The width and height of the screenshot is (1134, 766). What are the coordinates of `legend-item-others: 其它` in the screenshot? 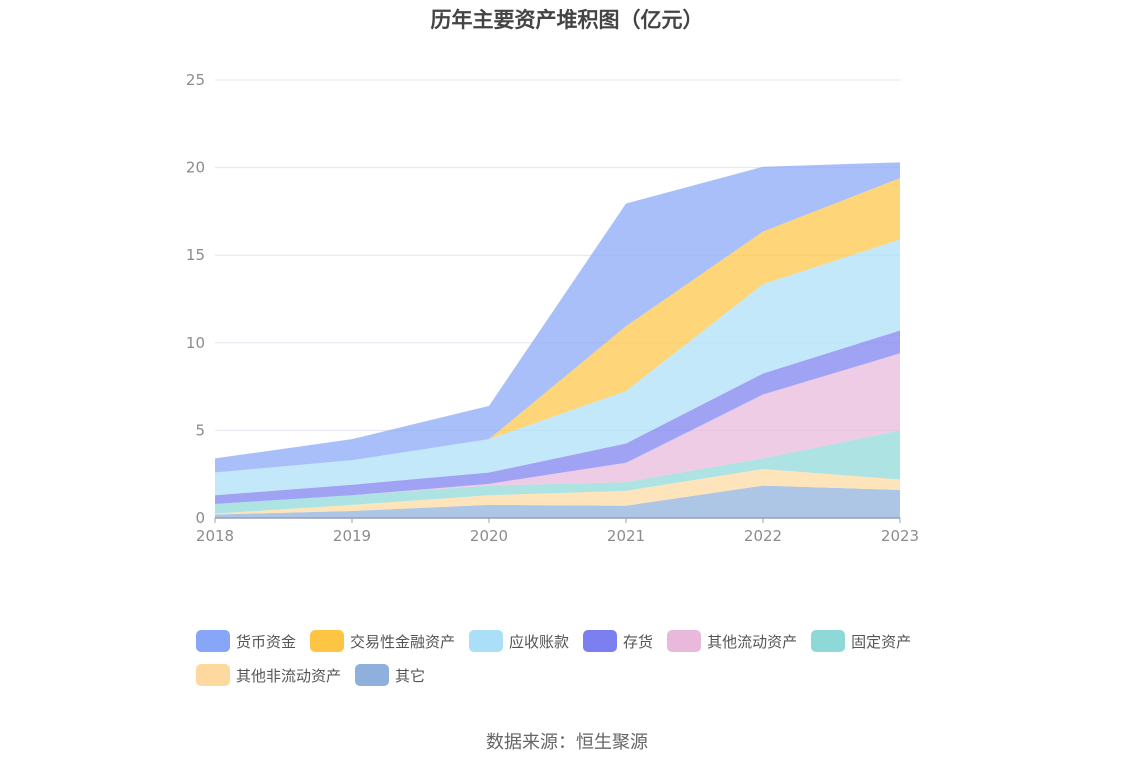 It's located at (390, 675).